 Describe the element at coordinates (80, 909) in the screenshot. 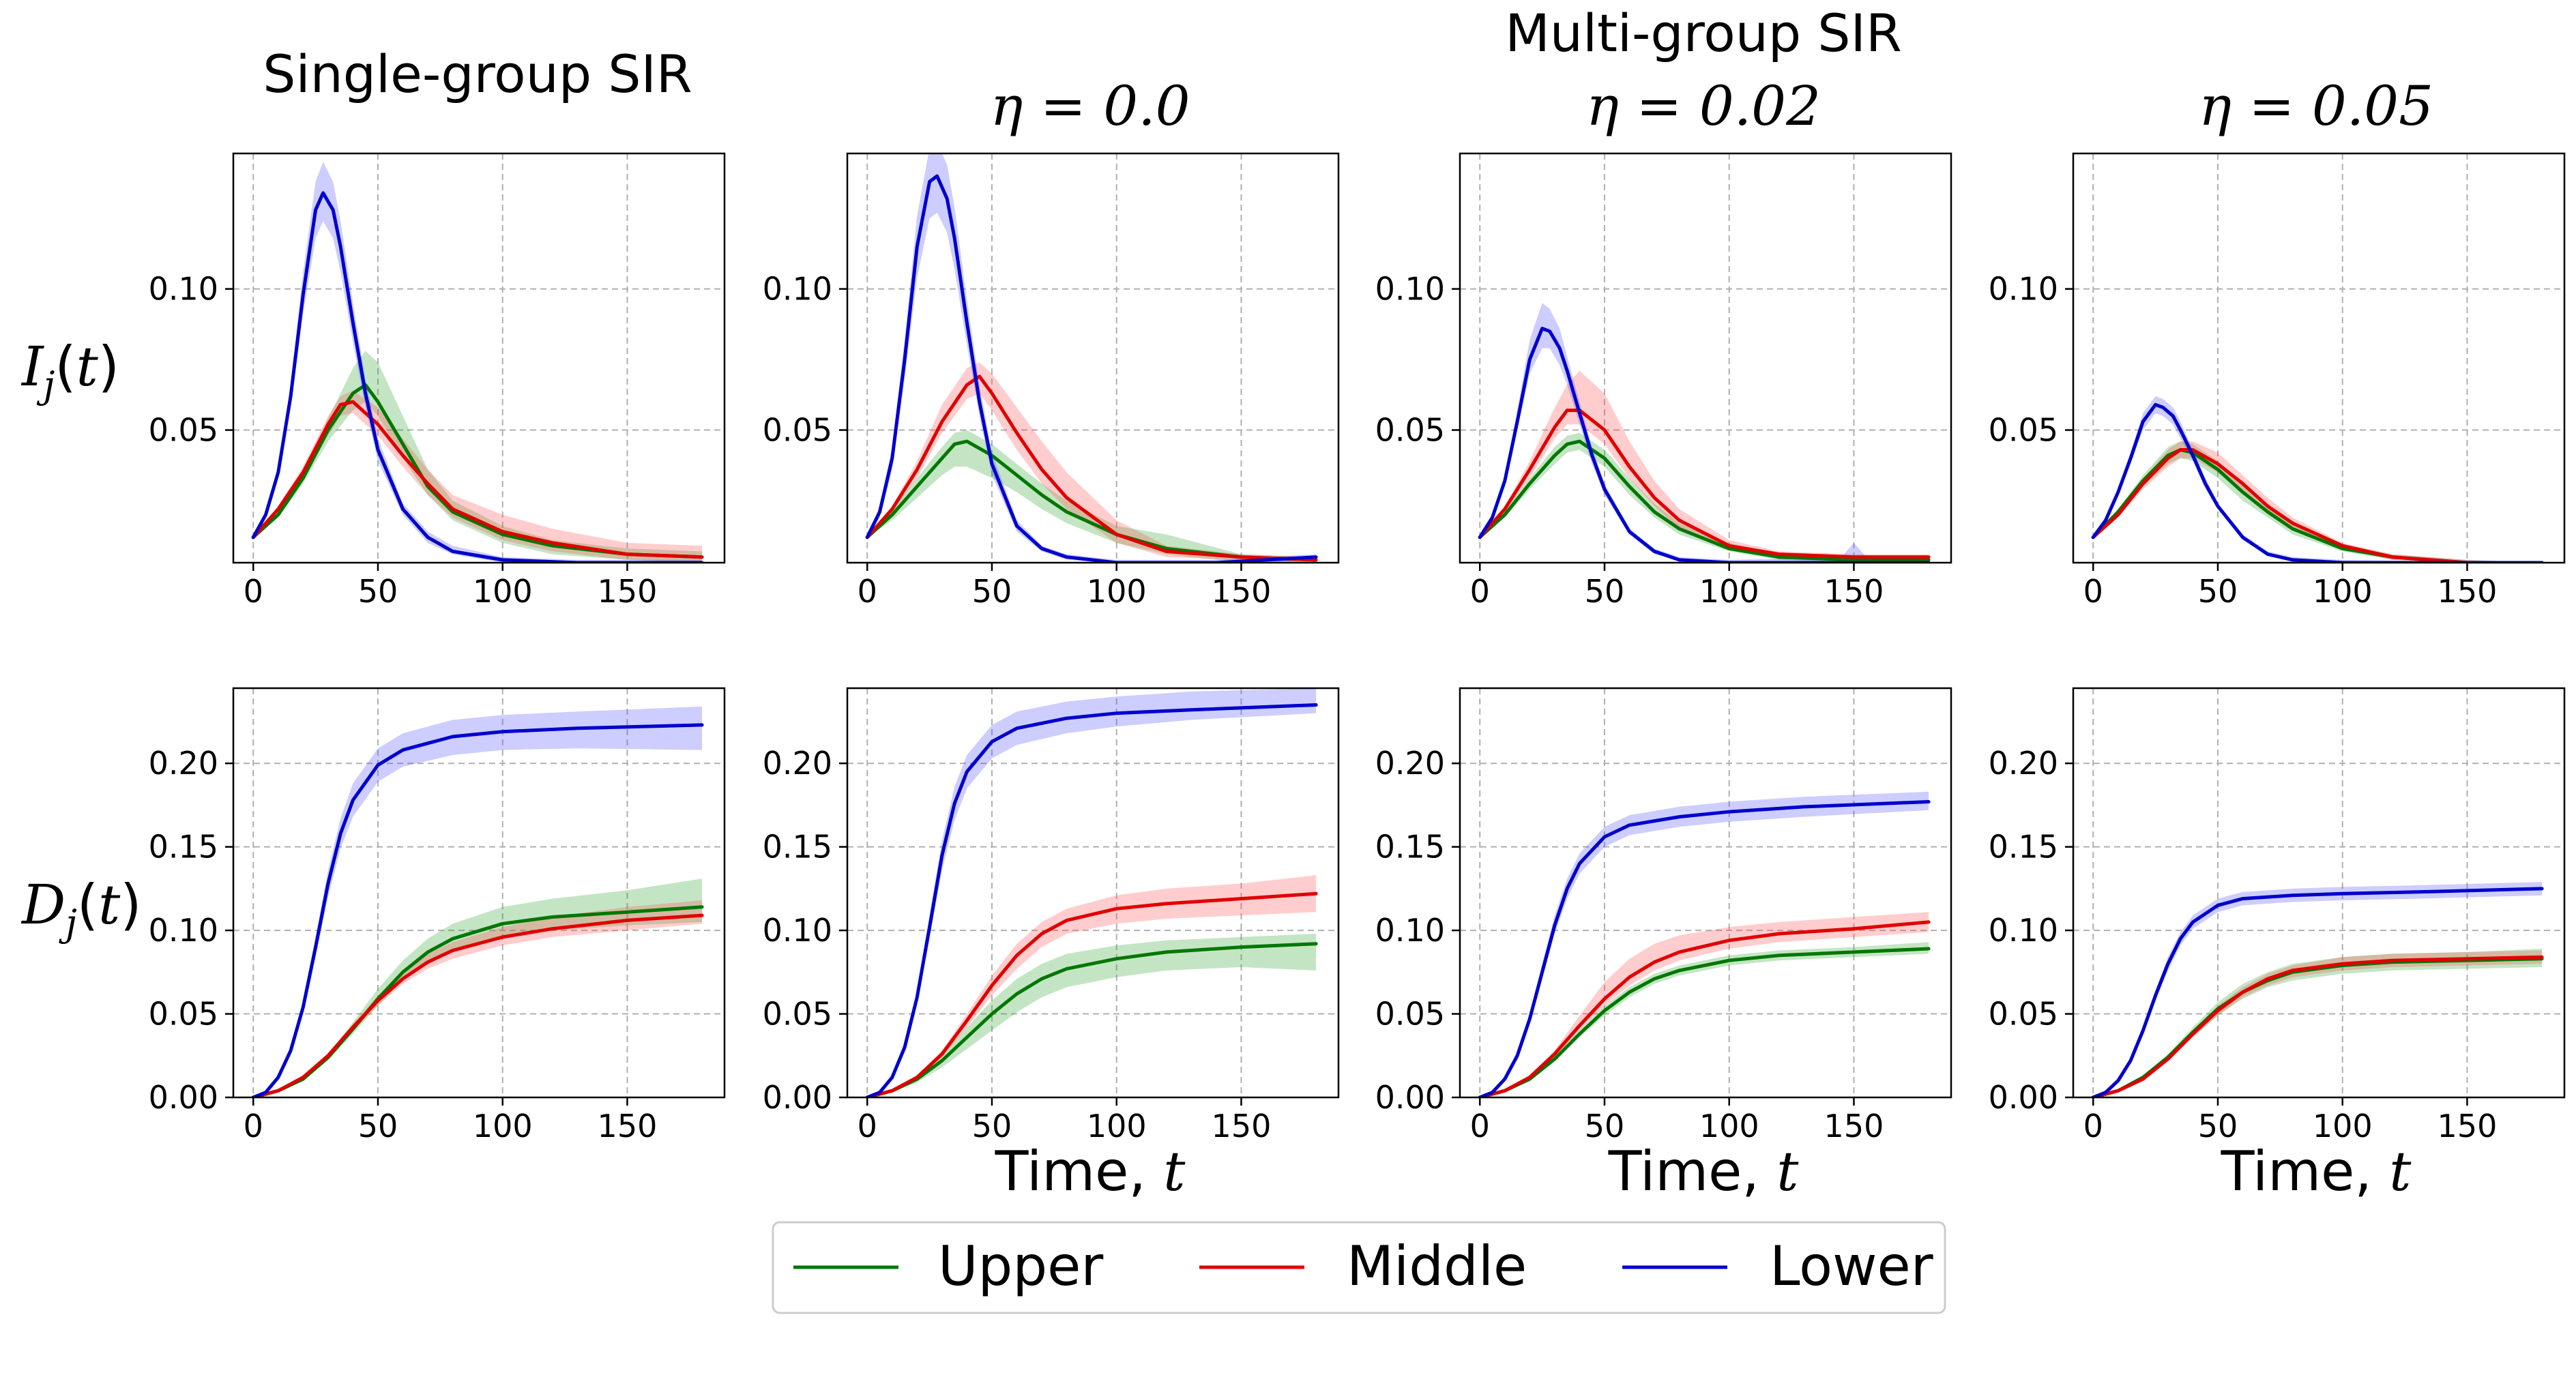

I see `ylabel-deaths: Dj(t)` at that location.